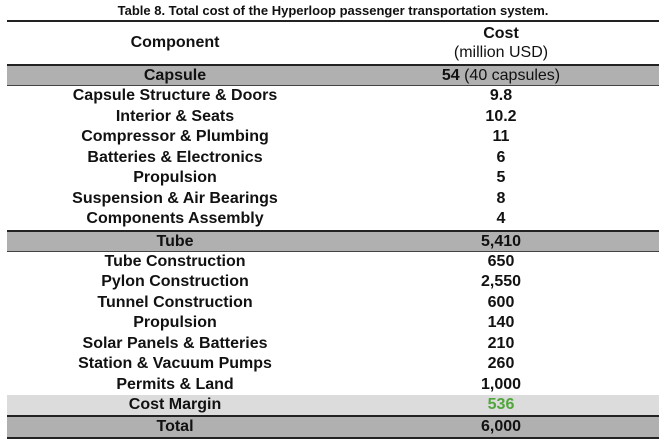  I want to click on row-value: 8, so click(501, 198).